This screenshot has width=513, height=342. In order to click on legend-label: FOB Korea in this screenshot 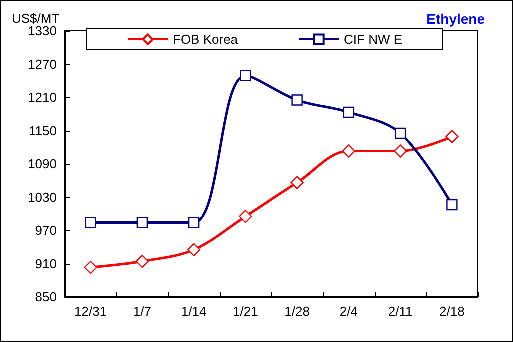, I will do `click(206, 39)`.